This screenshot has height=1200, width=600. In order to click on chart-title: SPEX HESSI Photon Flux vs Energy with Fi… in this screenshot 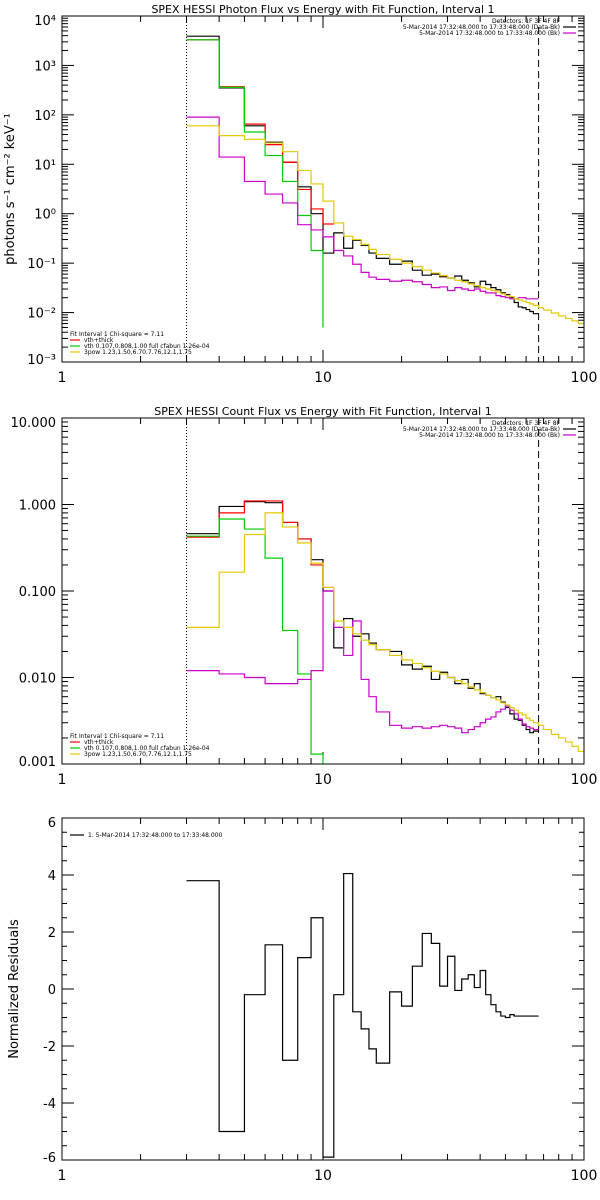, I will do `click(322, 9)`.